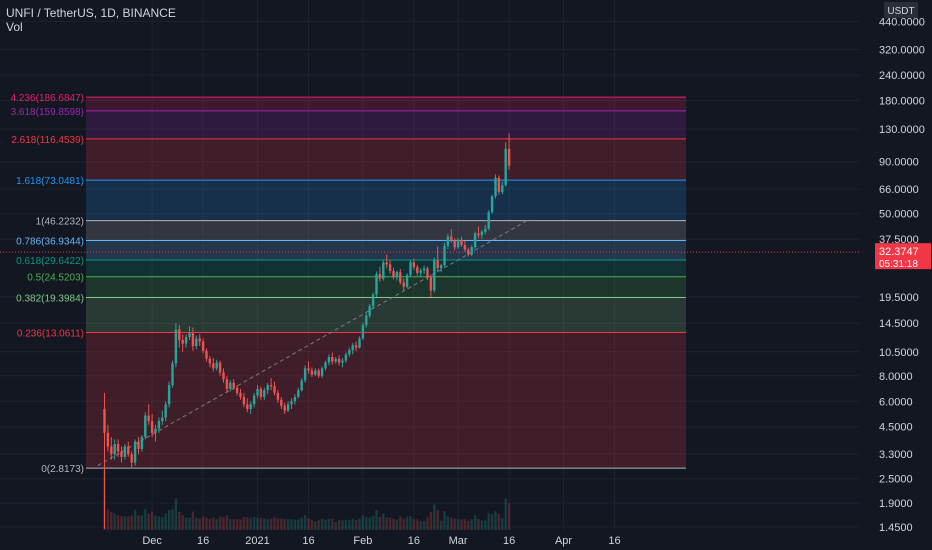 The height and width of the screenshot is (550, 932). I want to click on volume-label: Vol, so click(14, 27).